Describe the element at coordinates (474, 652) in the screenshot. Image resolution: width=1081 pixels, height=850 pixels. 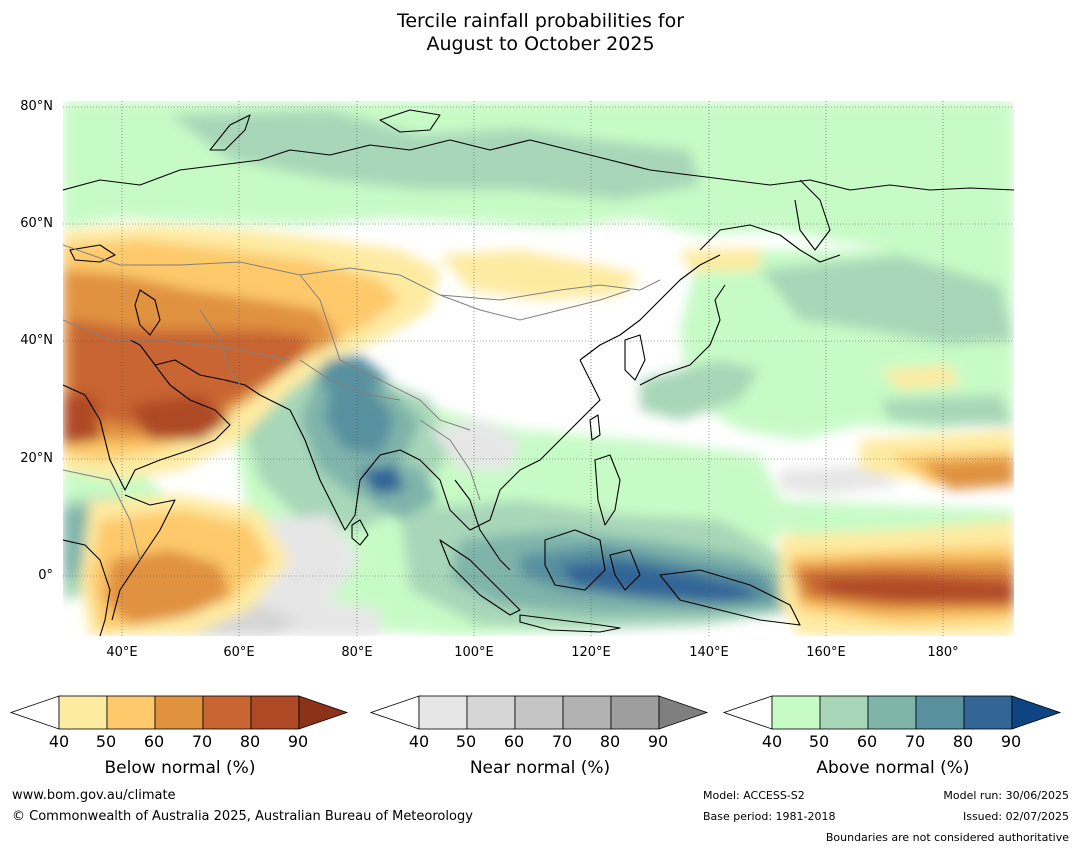
I see `lon-label-100e: 100°E` at that location.